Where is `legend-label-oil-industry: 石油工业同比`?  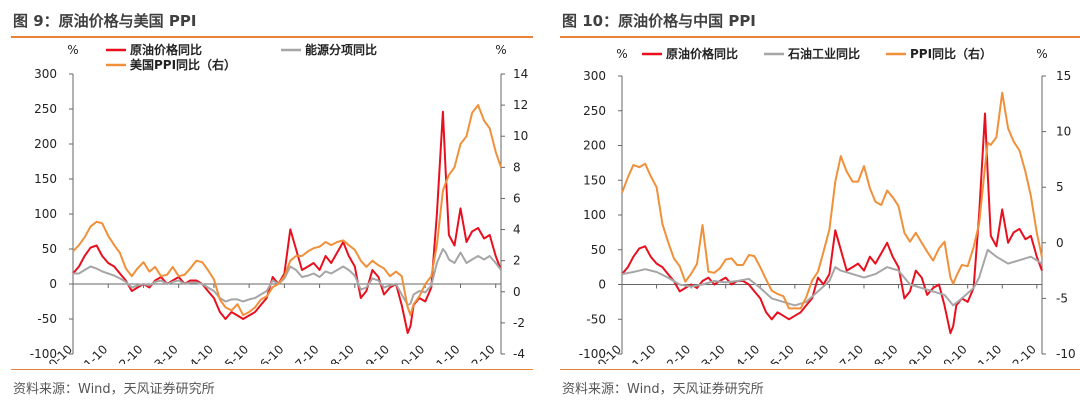 legend-label-oil-industry: 石油工业同比 is located at coordinates (823, 53).